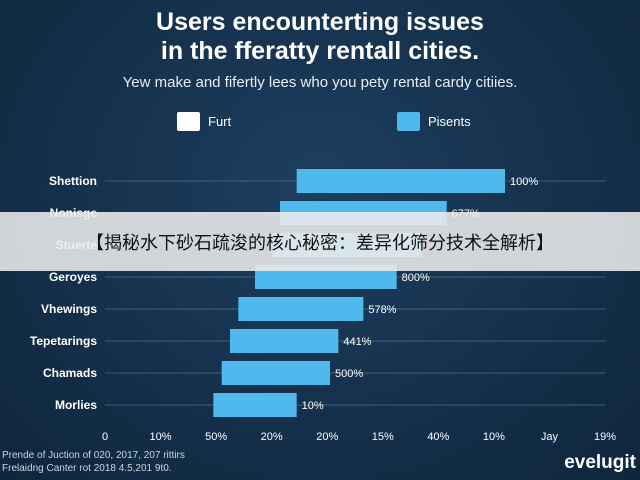 The height and width of the screenshot is (480, 640). Describe the element at coordinates (320, 22) in the screenshot. I see `chart-title-line1: Users encounterting issues` at that location.